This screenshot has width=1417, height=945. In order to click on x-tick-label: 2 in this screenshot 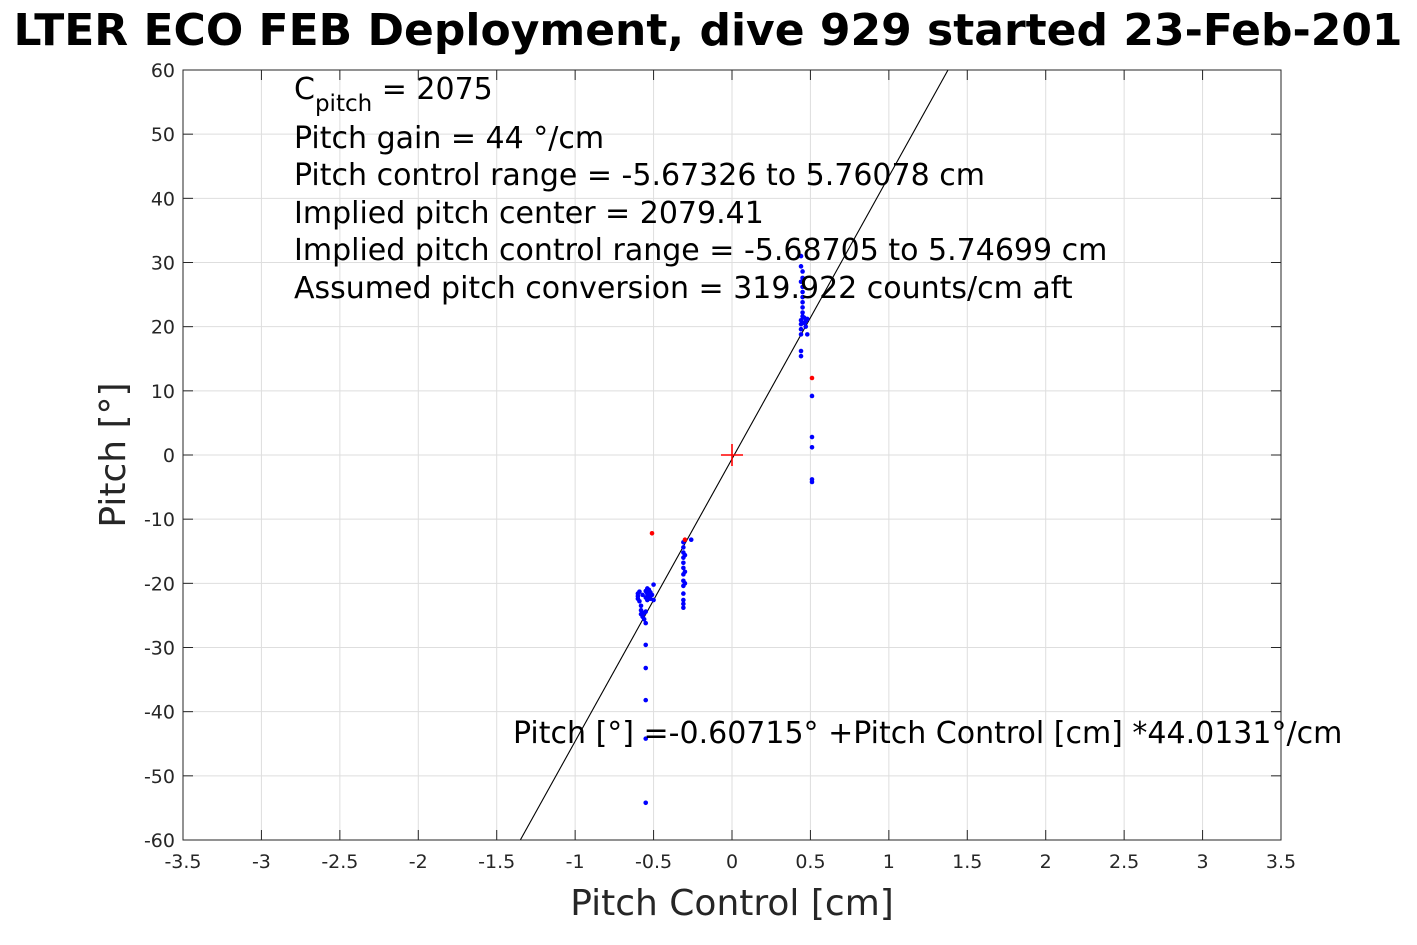, I will do `click(1046, 862)`.